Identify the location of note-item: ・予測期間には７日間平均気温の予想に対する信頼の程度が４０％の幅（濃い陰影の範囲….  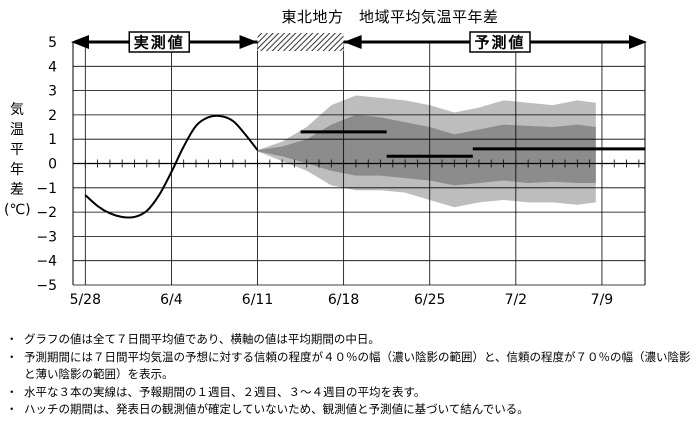
(351, 366).